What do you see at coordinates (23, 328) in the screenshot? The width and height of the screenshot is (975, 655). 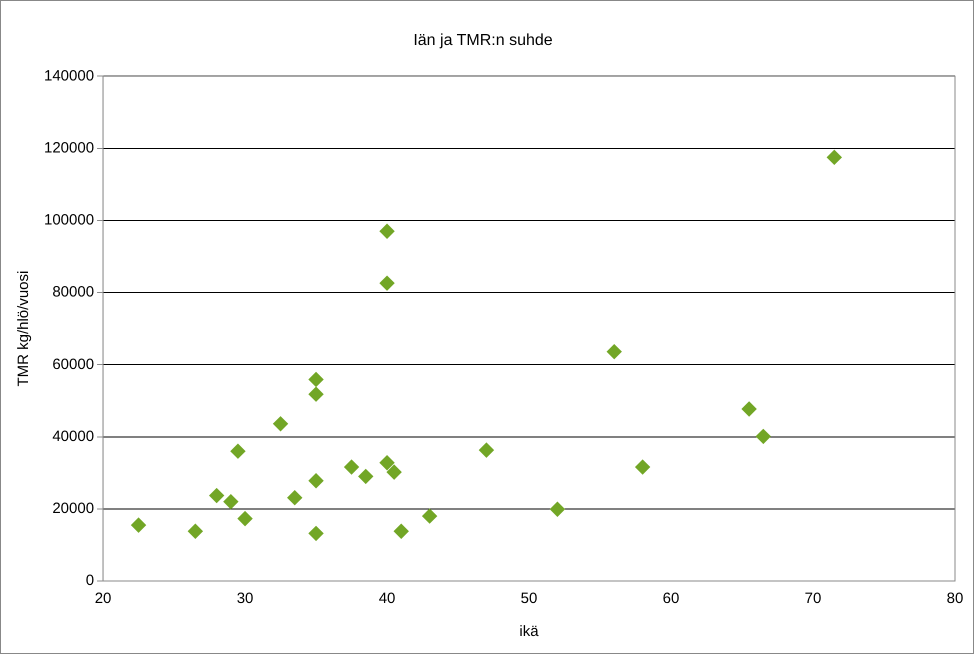 I see `y-axis-title: TMR kg/hlö/vuosi` at bounding box center [23, 328].